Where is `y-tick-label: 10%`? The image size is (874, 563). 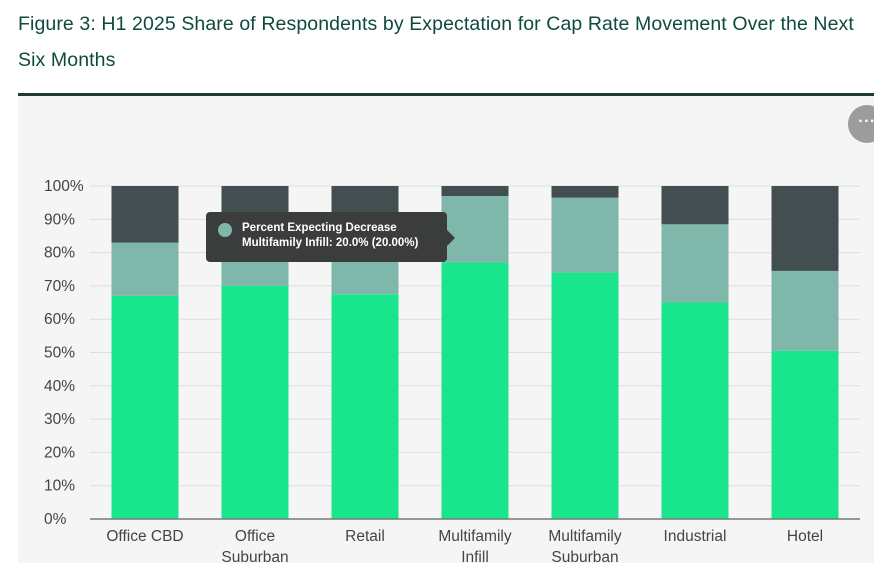
y-tick-label: 10% is located at coordinates (59, 486).